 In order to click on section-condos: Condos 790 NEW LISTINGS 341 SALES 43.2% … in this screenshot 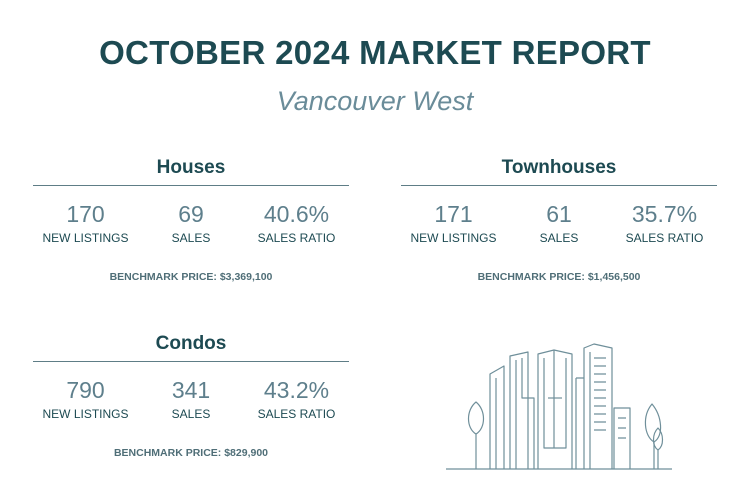, I will do `click(191, 395)`.